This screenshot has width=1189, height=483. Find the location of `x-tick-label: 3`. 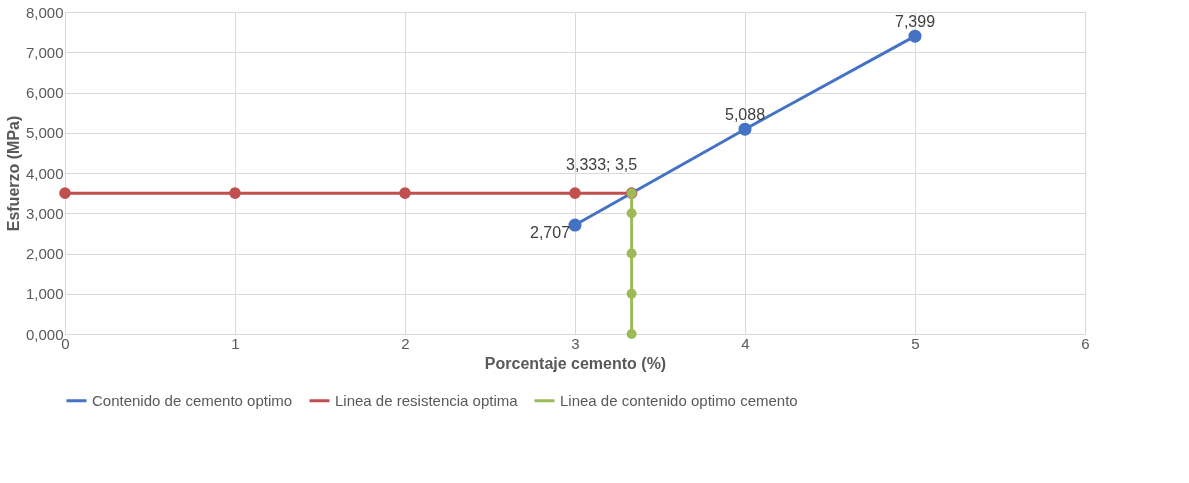

x-tick-label: 3 is located at coordinates (575, 343).